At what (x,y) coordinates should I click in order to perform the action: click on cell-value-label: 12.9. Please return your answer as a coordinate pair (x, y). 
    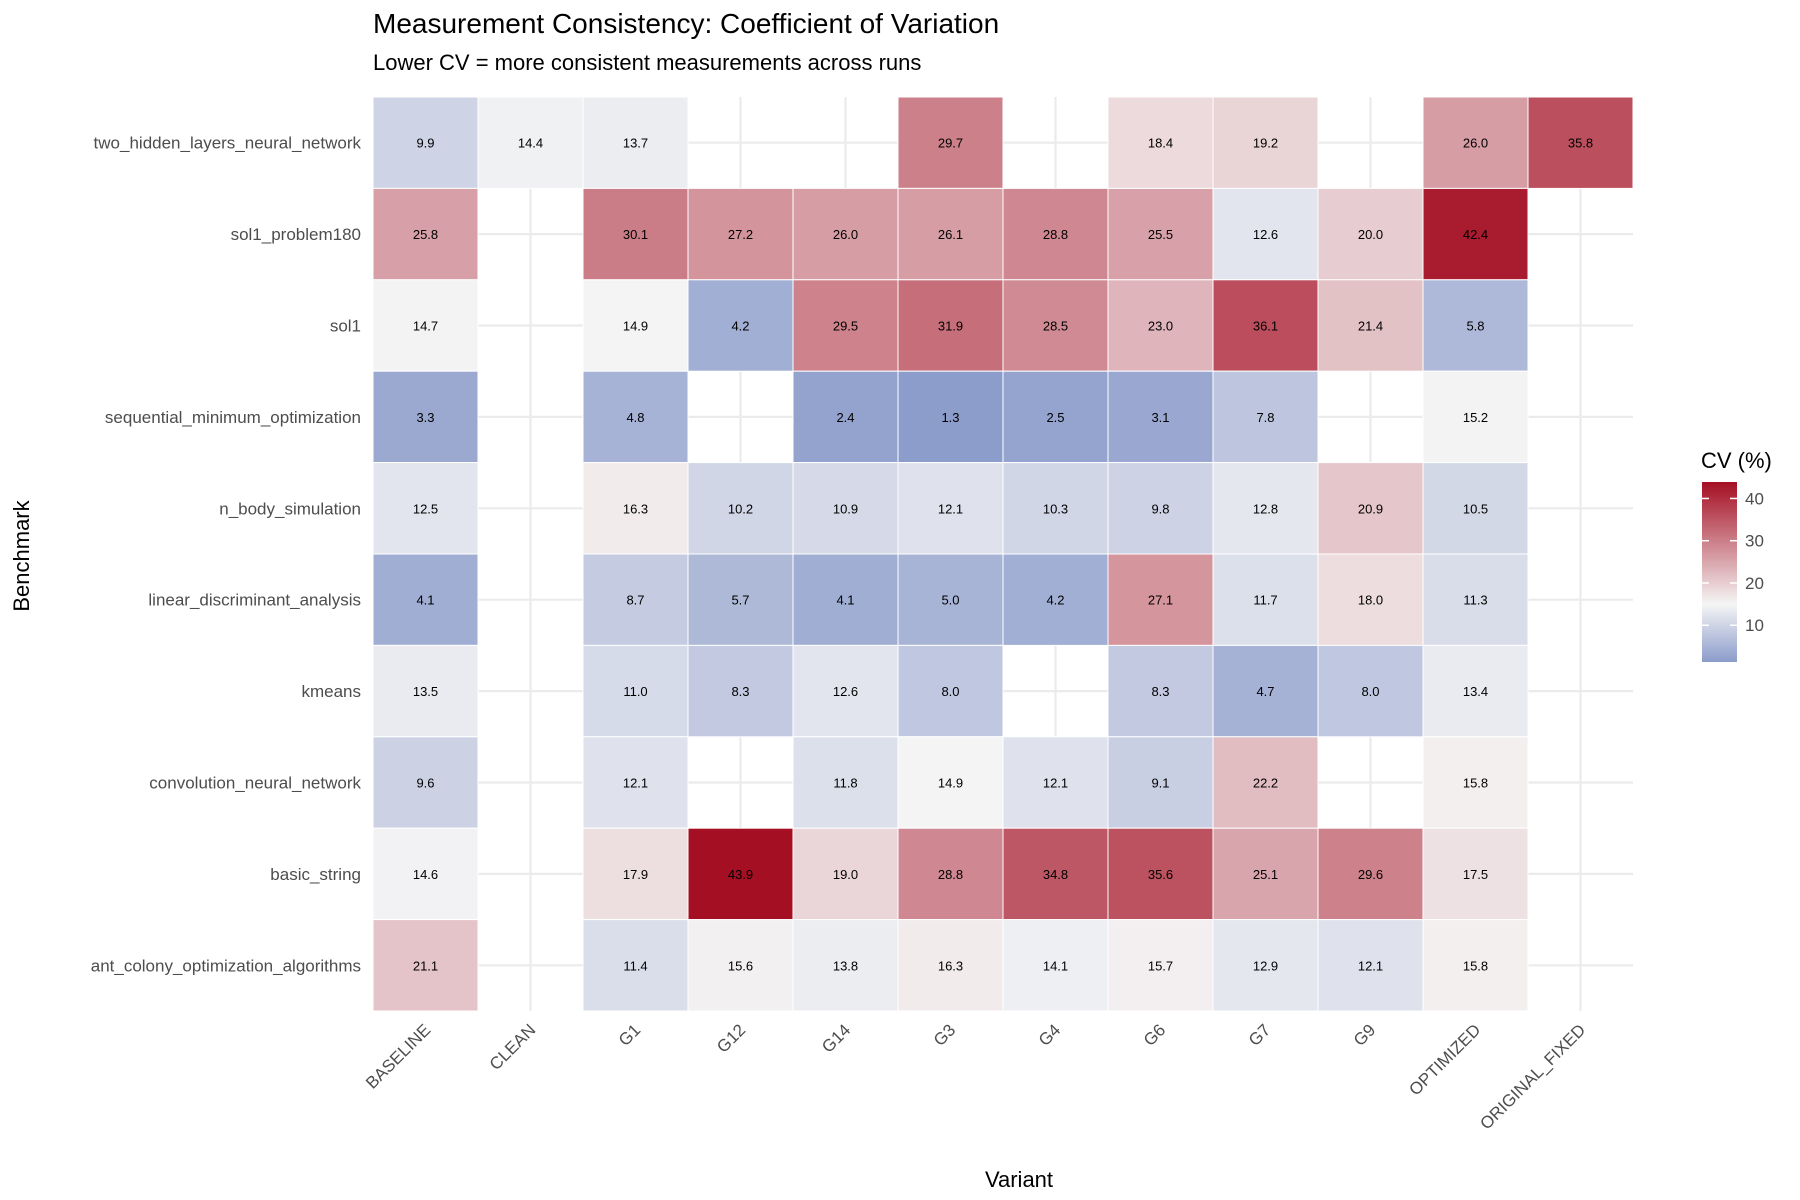
    Looking at the image, I should click on (1265, 965).